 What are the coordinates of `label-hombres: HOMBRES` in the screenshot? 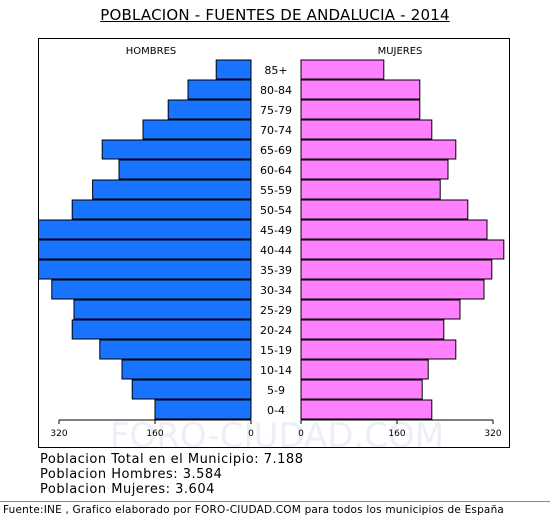 It's located at (151, 51).